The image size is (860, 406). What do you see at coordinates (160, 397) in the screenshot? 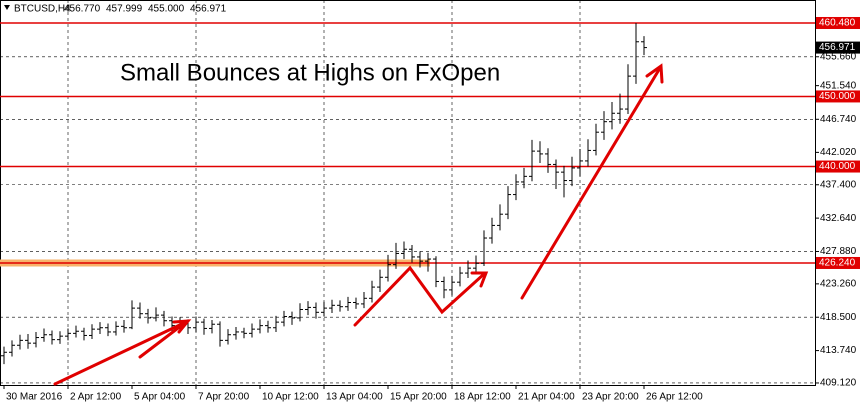
I see `x-tick-label: 5 Apr 04:00` at bounding box center [160, 397].